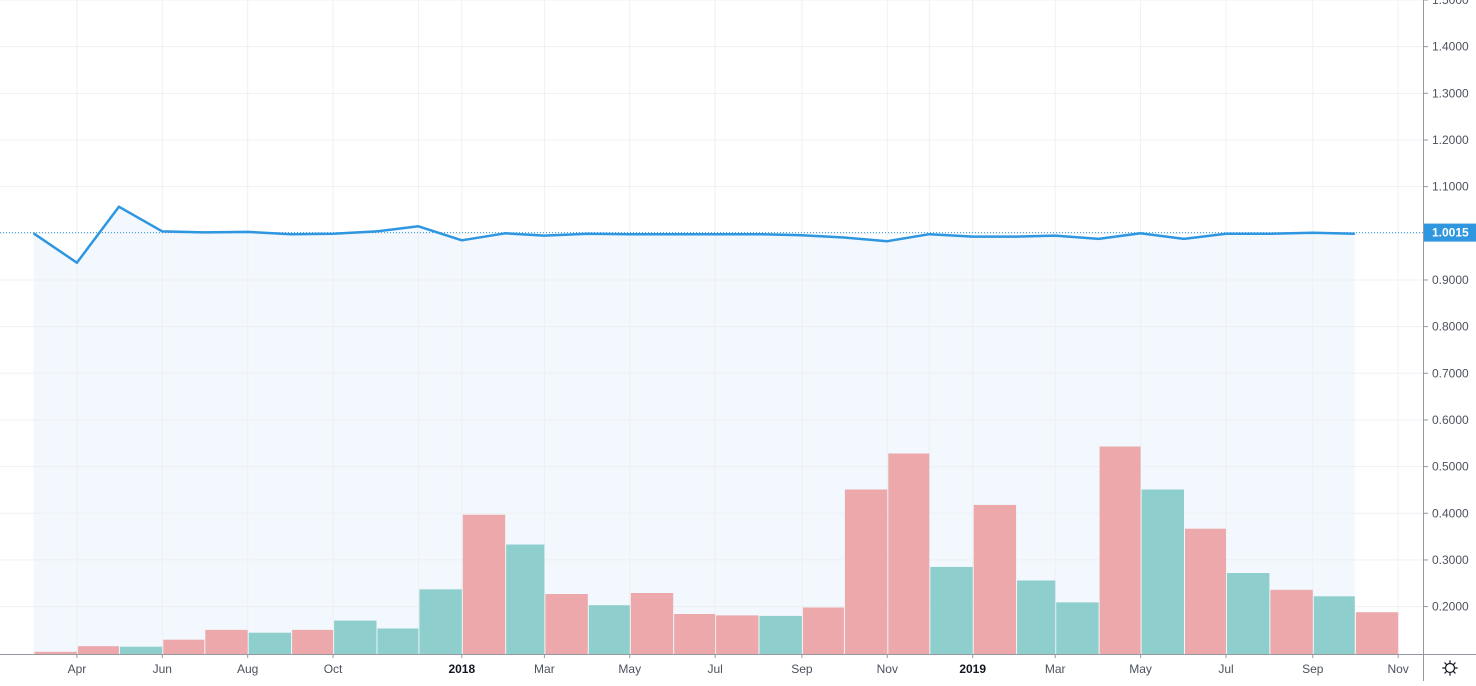 The width and height of the screenshot is (1476, 686). I want to click on y-tick-label: 0.2000, so click(1450, 607).